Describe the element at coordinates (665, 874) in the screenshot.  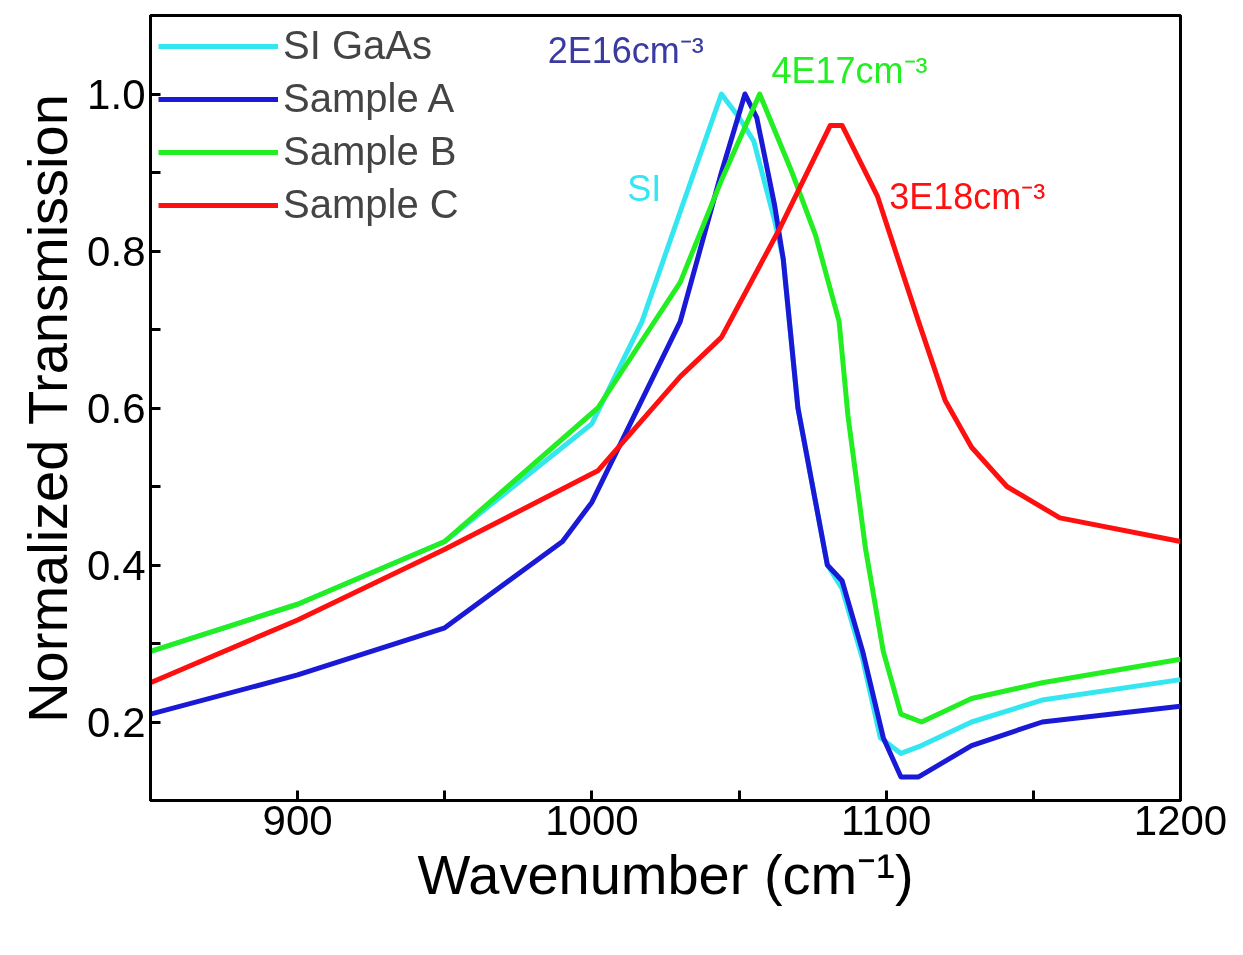
I see `x-axis-title: Wavenumber (cm⁻¹)` at that location.